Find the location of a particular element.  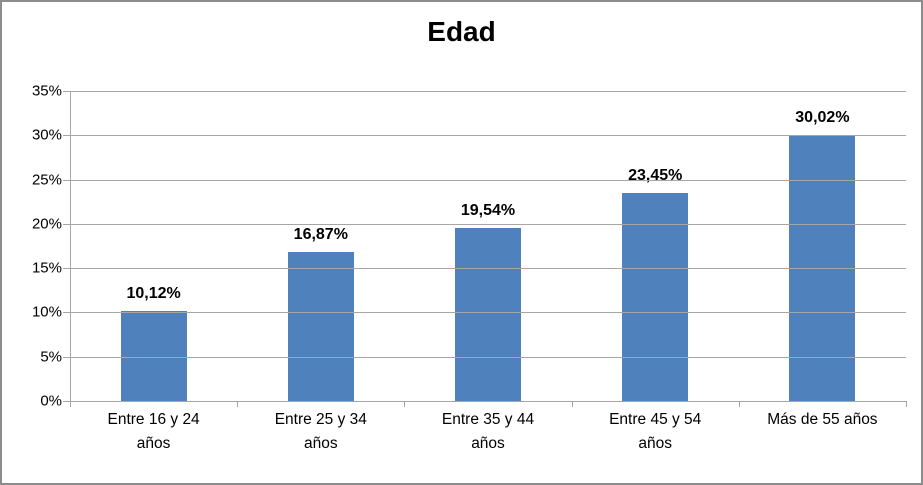

category-cell: 10,12% is located at coordinates (153, 249).